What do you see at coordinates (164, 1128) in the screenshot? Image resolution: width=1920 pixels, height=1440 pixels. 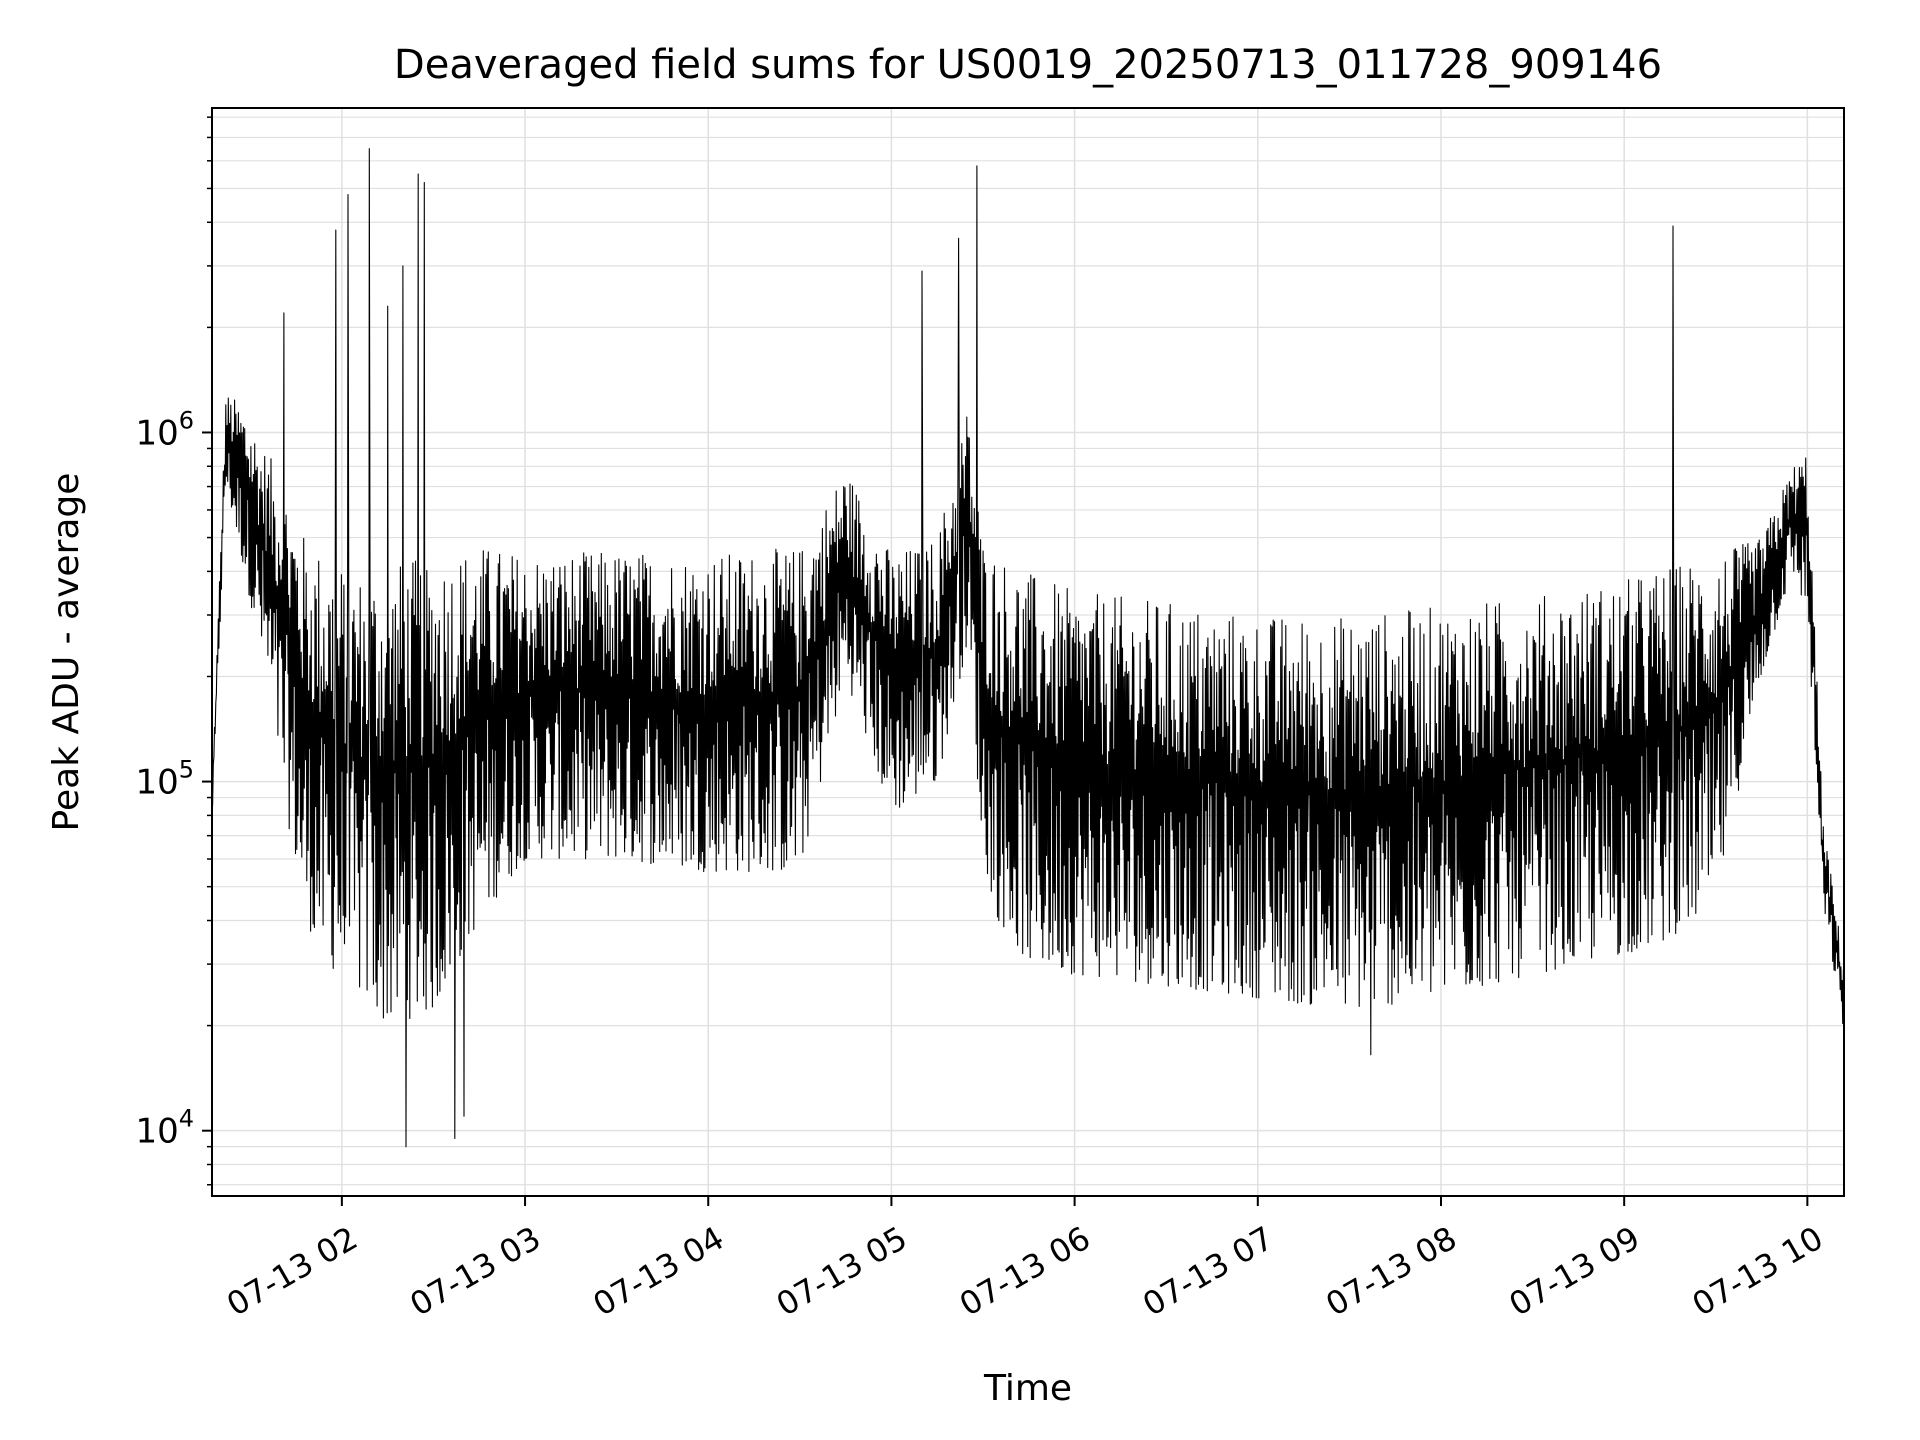 I see `y-tick-label: 10⁴` at bounding box center [164, 1128].